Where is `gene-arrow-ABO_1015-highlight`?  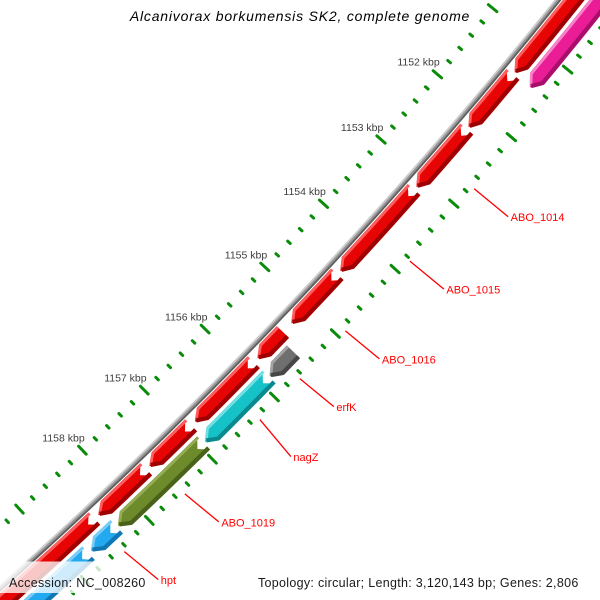 gene-arrow-ABO_1015-highlight is located at coordinates (375, 227).